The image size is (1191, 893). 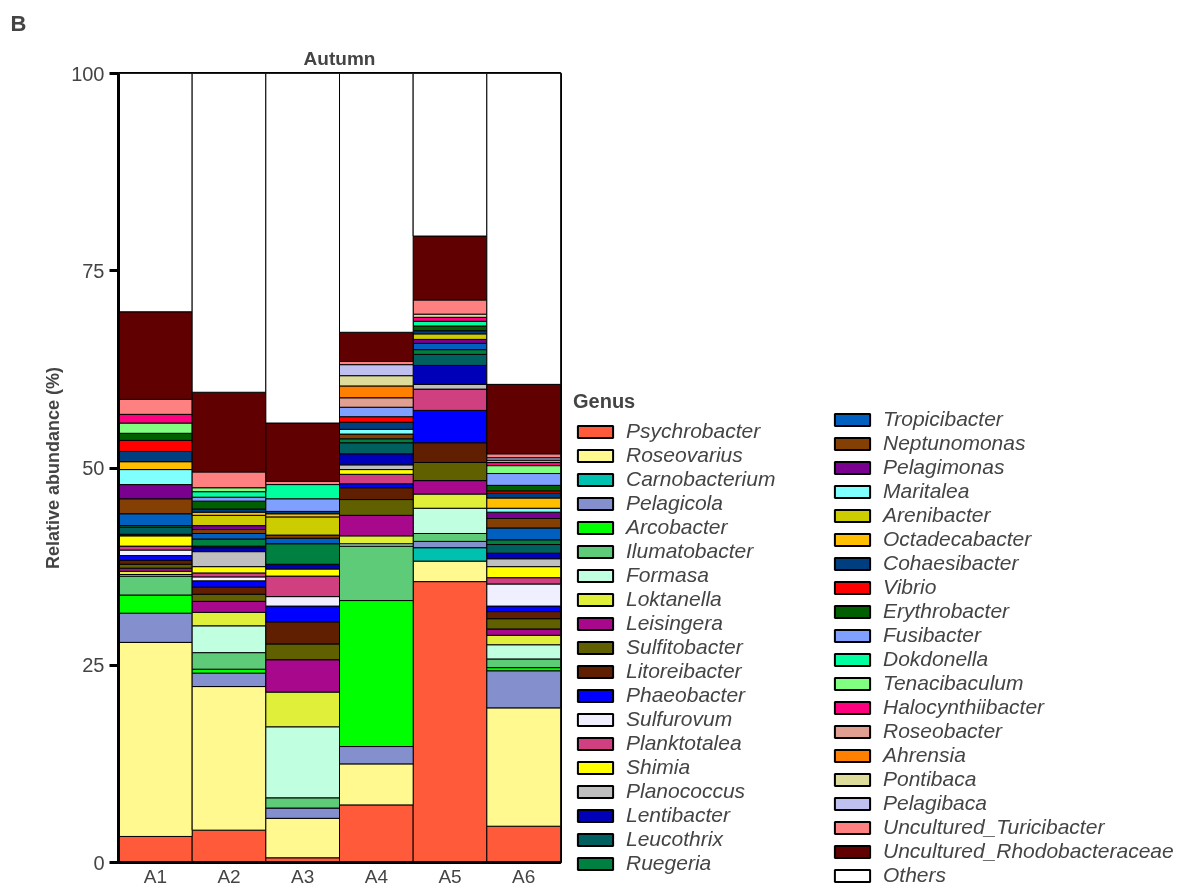 I want to click on legend-title: Genus, so click(x=605, y=401).